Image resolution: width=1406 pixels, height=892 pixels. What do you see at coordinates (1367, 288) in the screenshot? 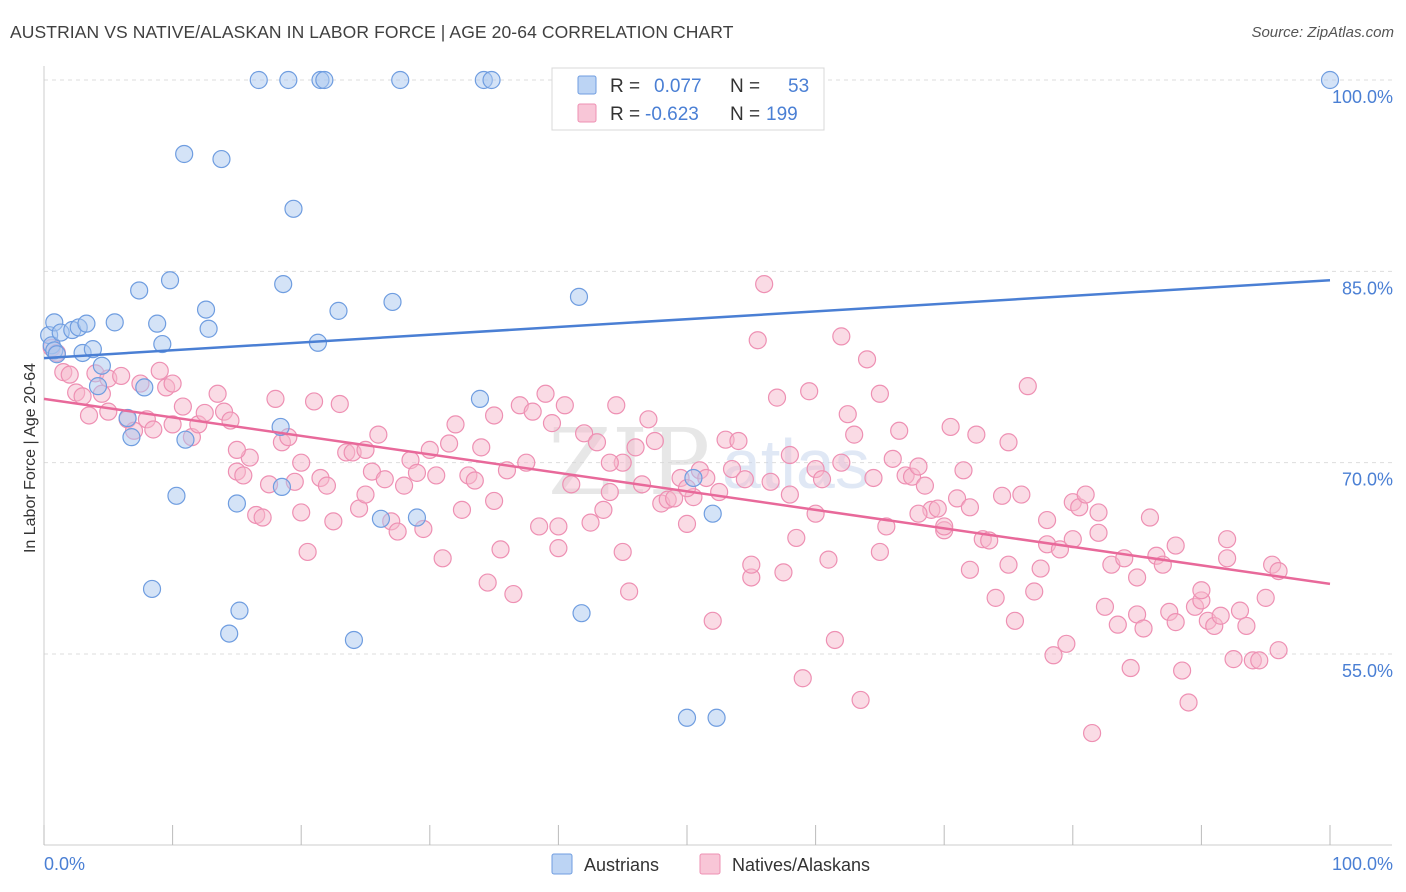
I see `y-tick-label: 85.0%` at bounding box center [1367, 288].